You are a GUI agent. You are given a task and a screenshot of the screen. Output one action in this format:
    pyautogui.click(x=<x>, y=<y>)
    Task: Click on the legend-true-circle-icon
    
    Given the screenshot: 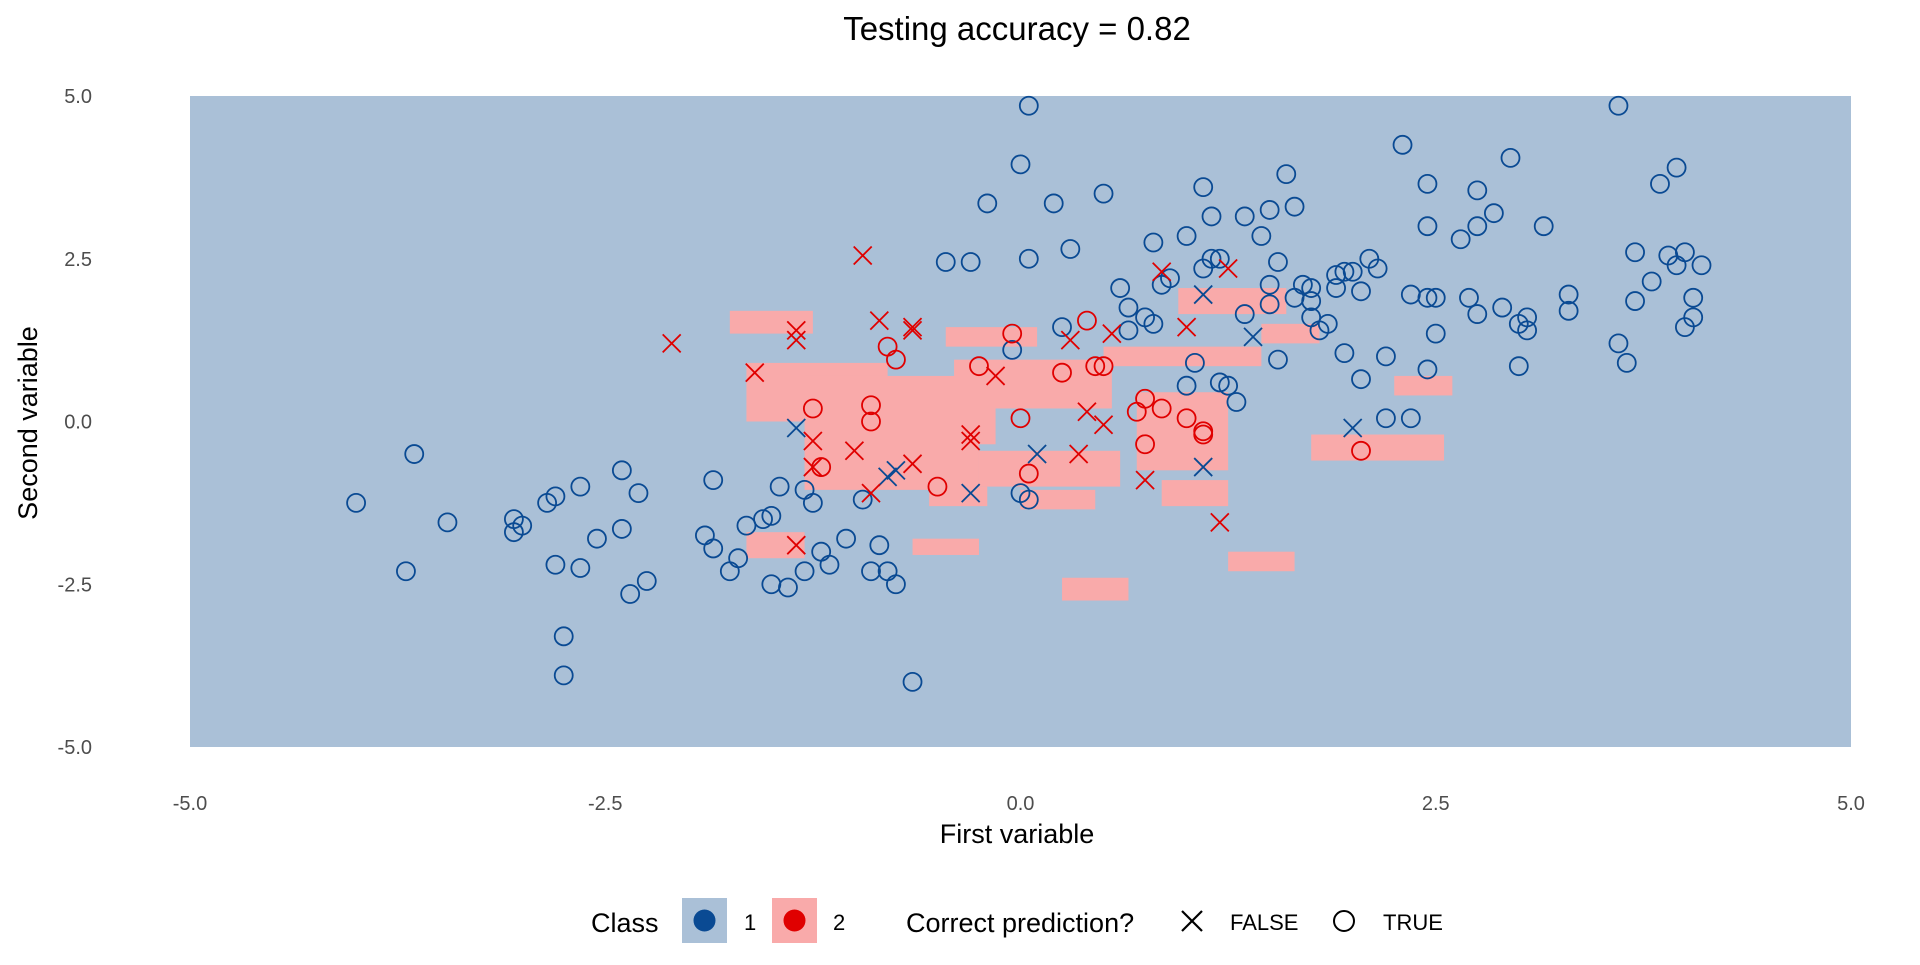 What is the action you would take?
    pyautogui.click(x=1344, y=921)
    